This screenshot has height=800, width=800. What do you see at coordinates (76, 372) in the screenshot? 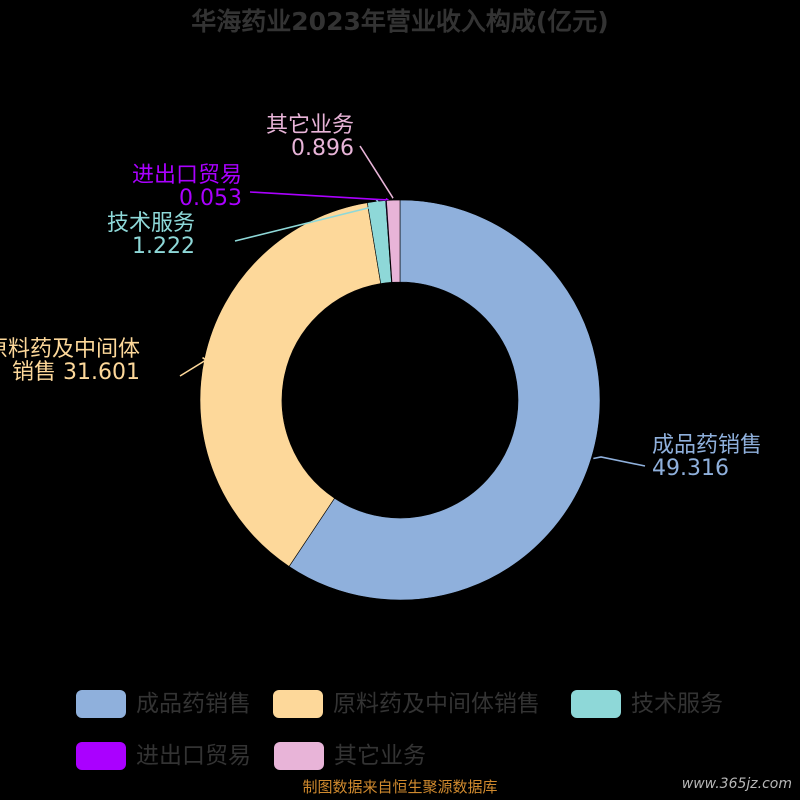
I see `data-label-1-line-1: 销售 31.601` at bounding box center [76, 372].